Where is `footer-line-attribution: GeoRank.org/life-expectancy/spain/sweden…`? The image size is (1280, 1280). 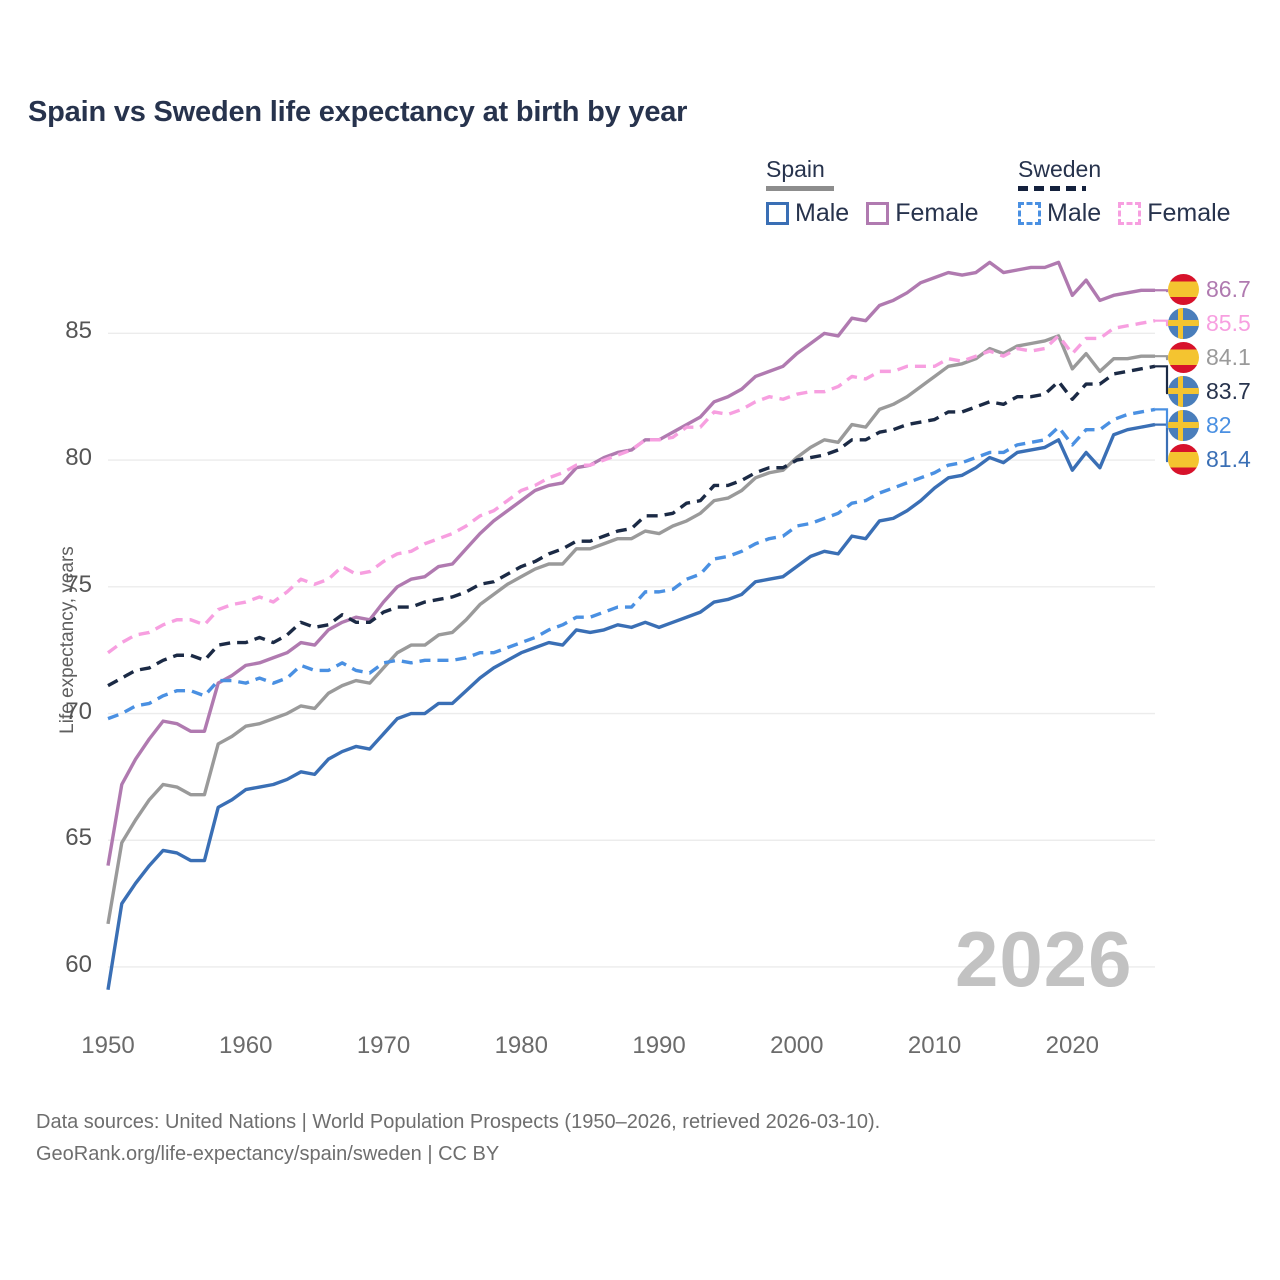
footer-line-attribution: GeoRank.org/life-expectancy/spain/sweden… is located at coordinates (268, 1154).